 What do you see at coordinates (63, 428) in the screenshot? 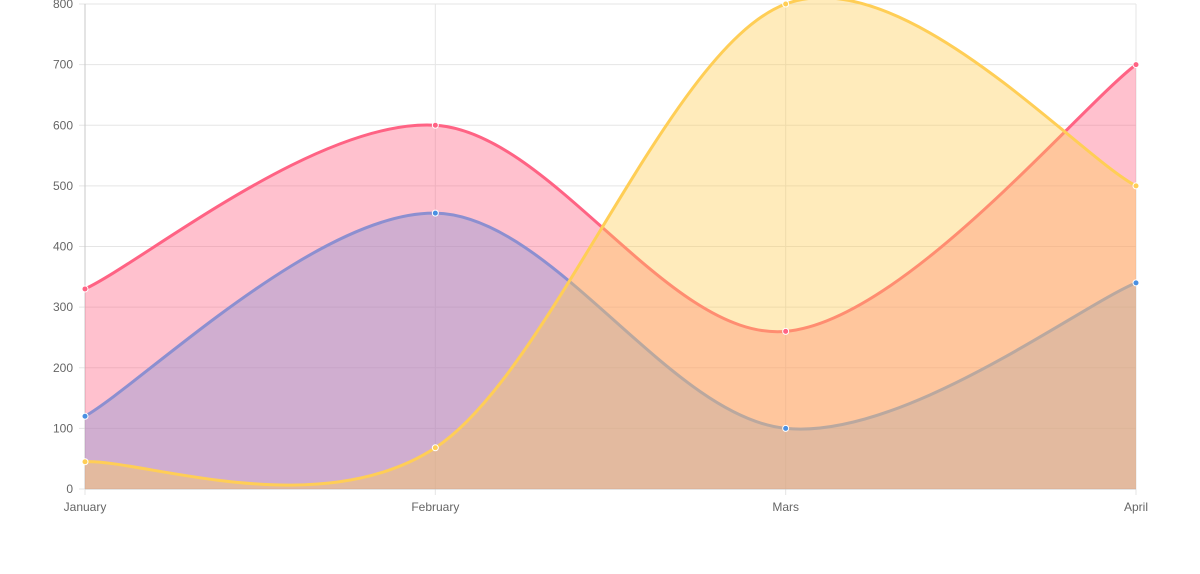
I see `y-tick-label: 100` at bounding box center [63, 428].